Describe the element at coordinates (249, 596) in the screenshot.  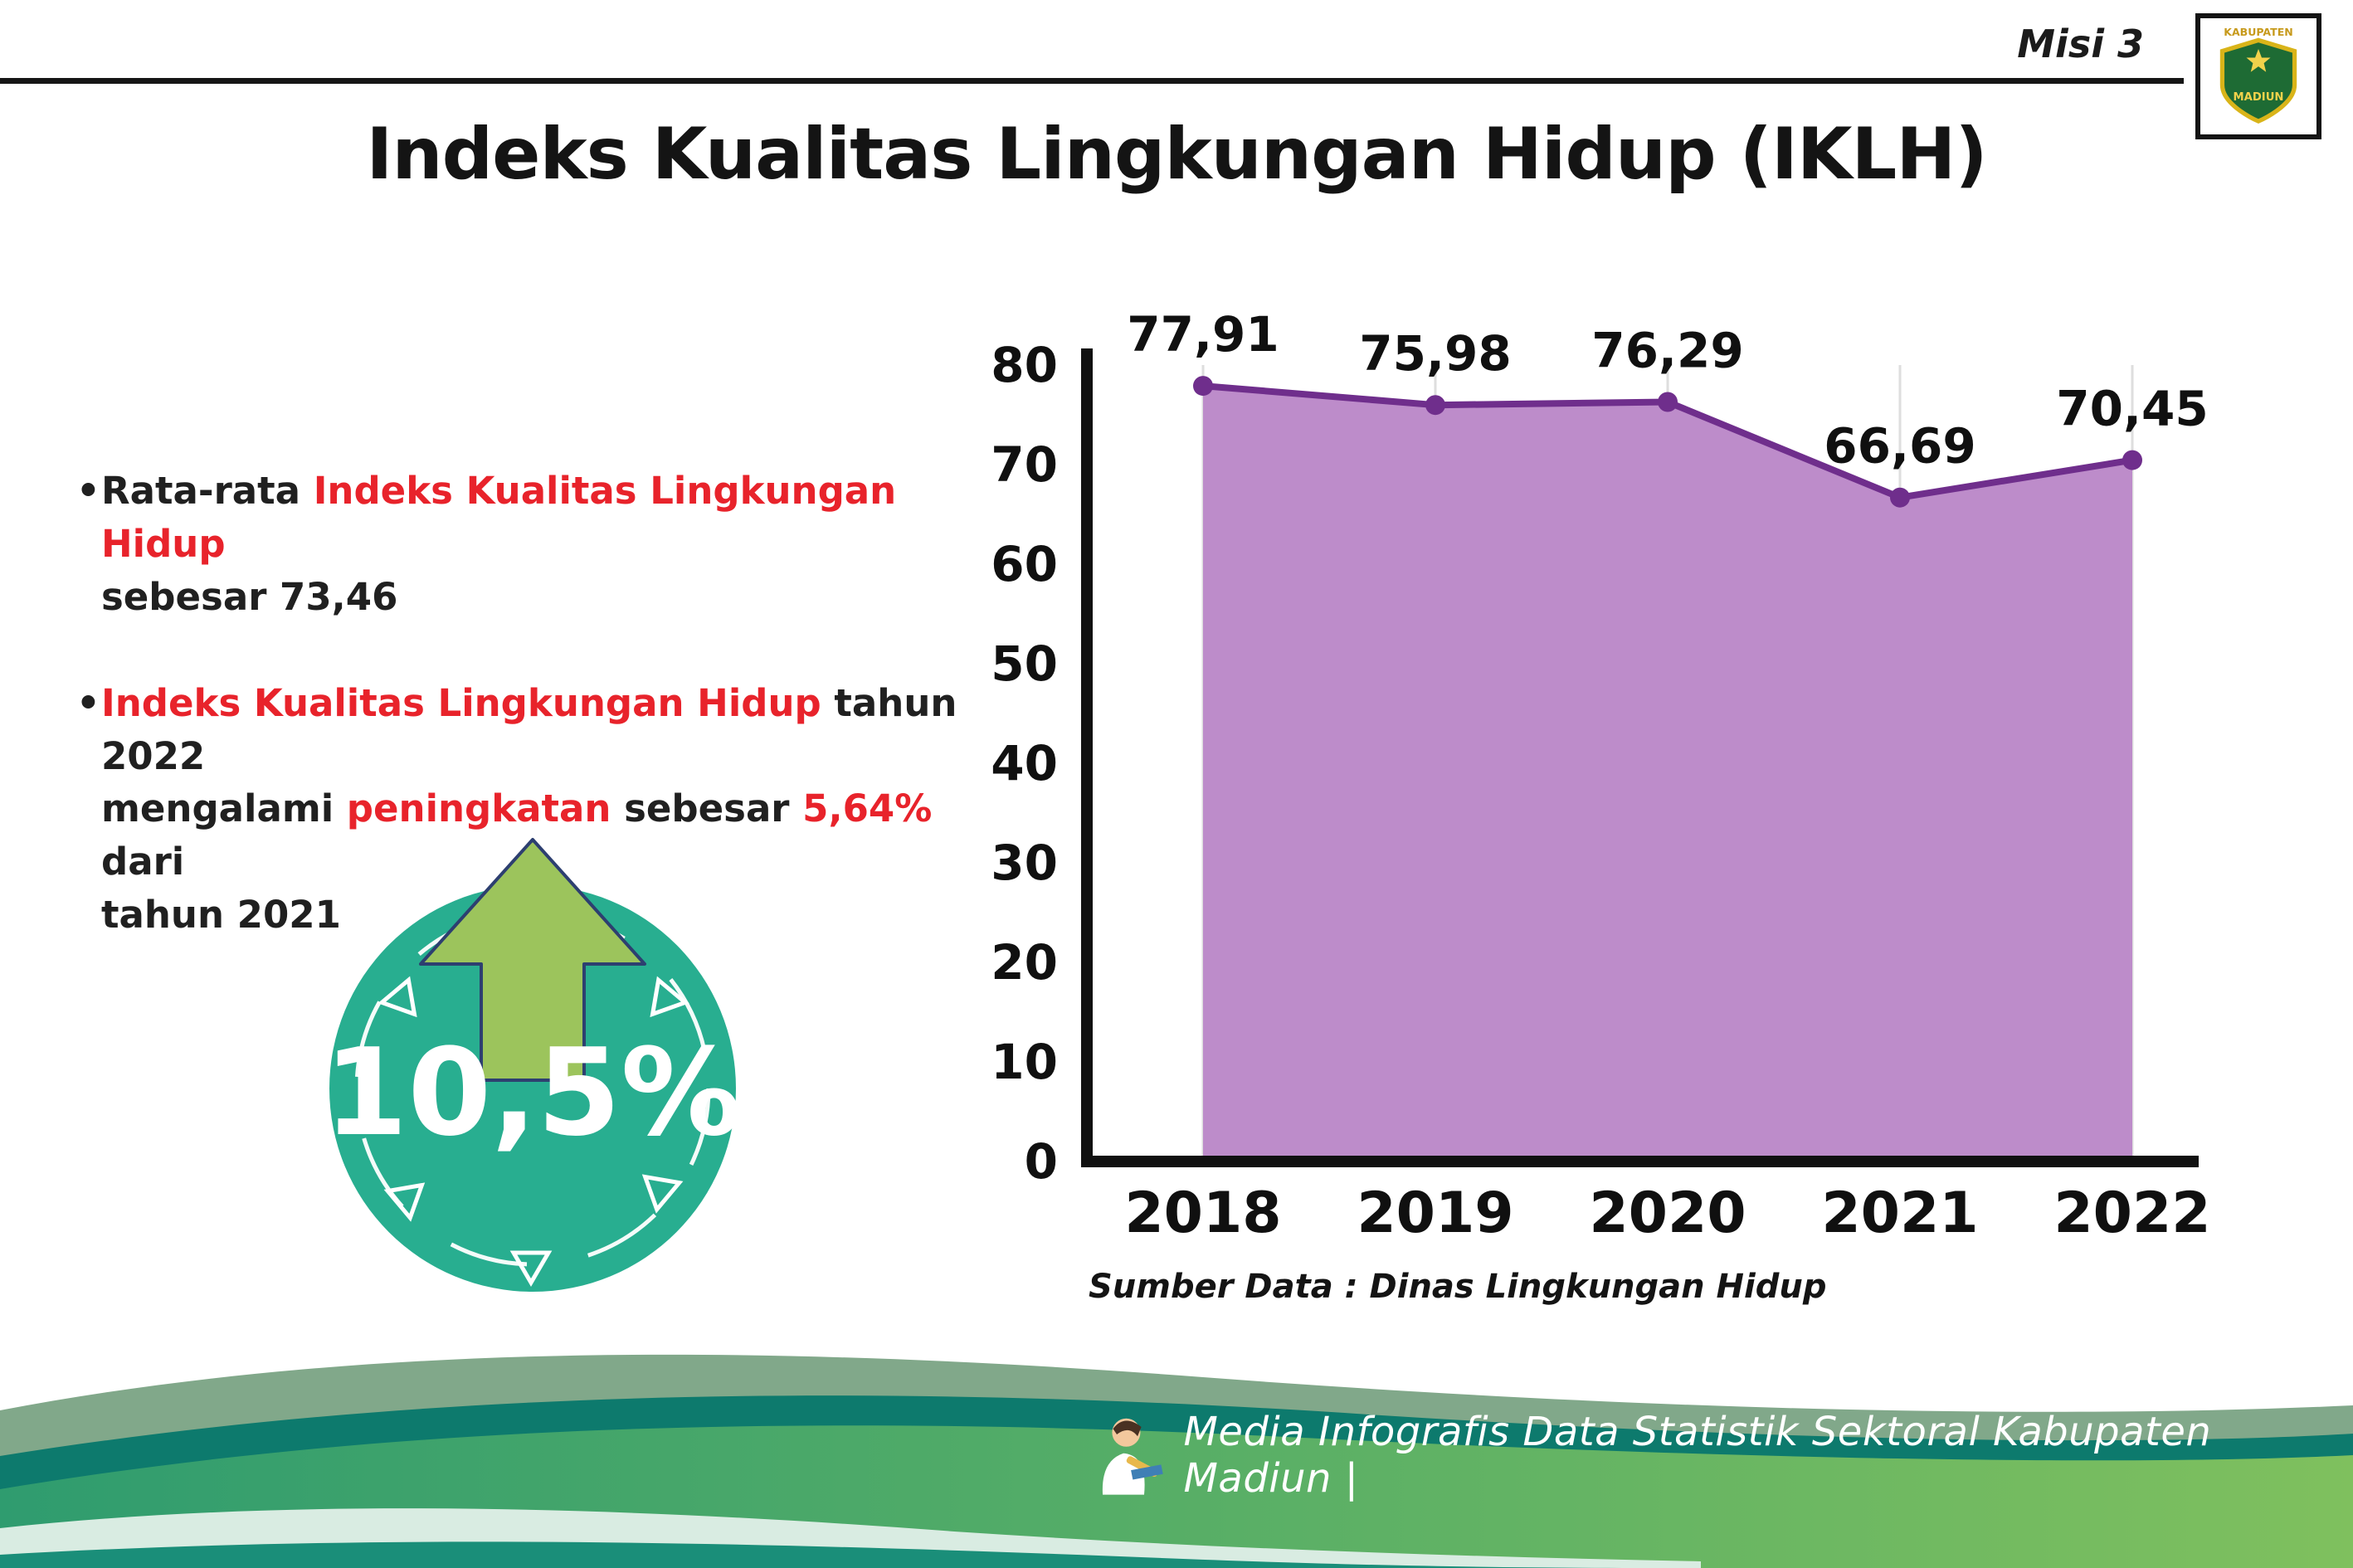
I see `text-segment: sebesar 73,46` at that location.